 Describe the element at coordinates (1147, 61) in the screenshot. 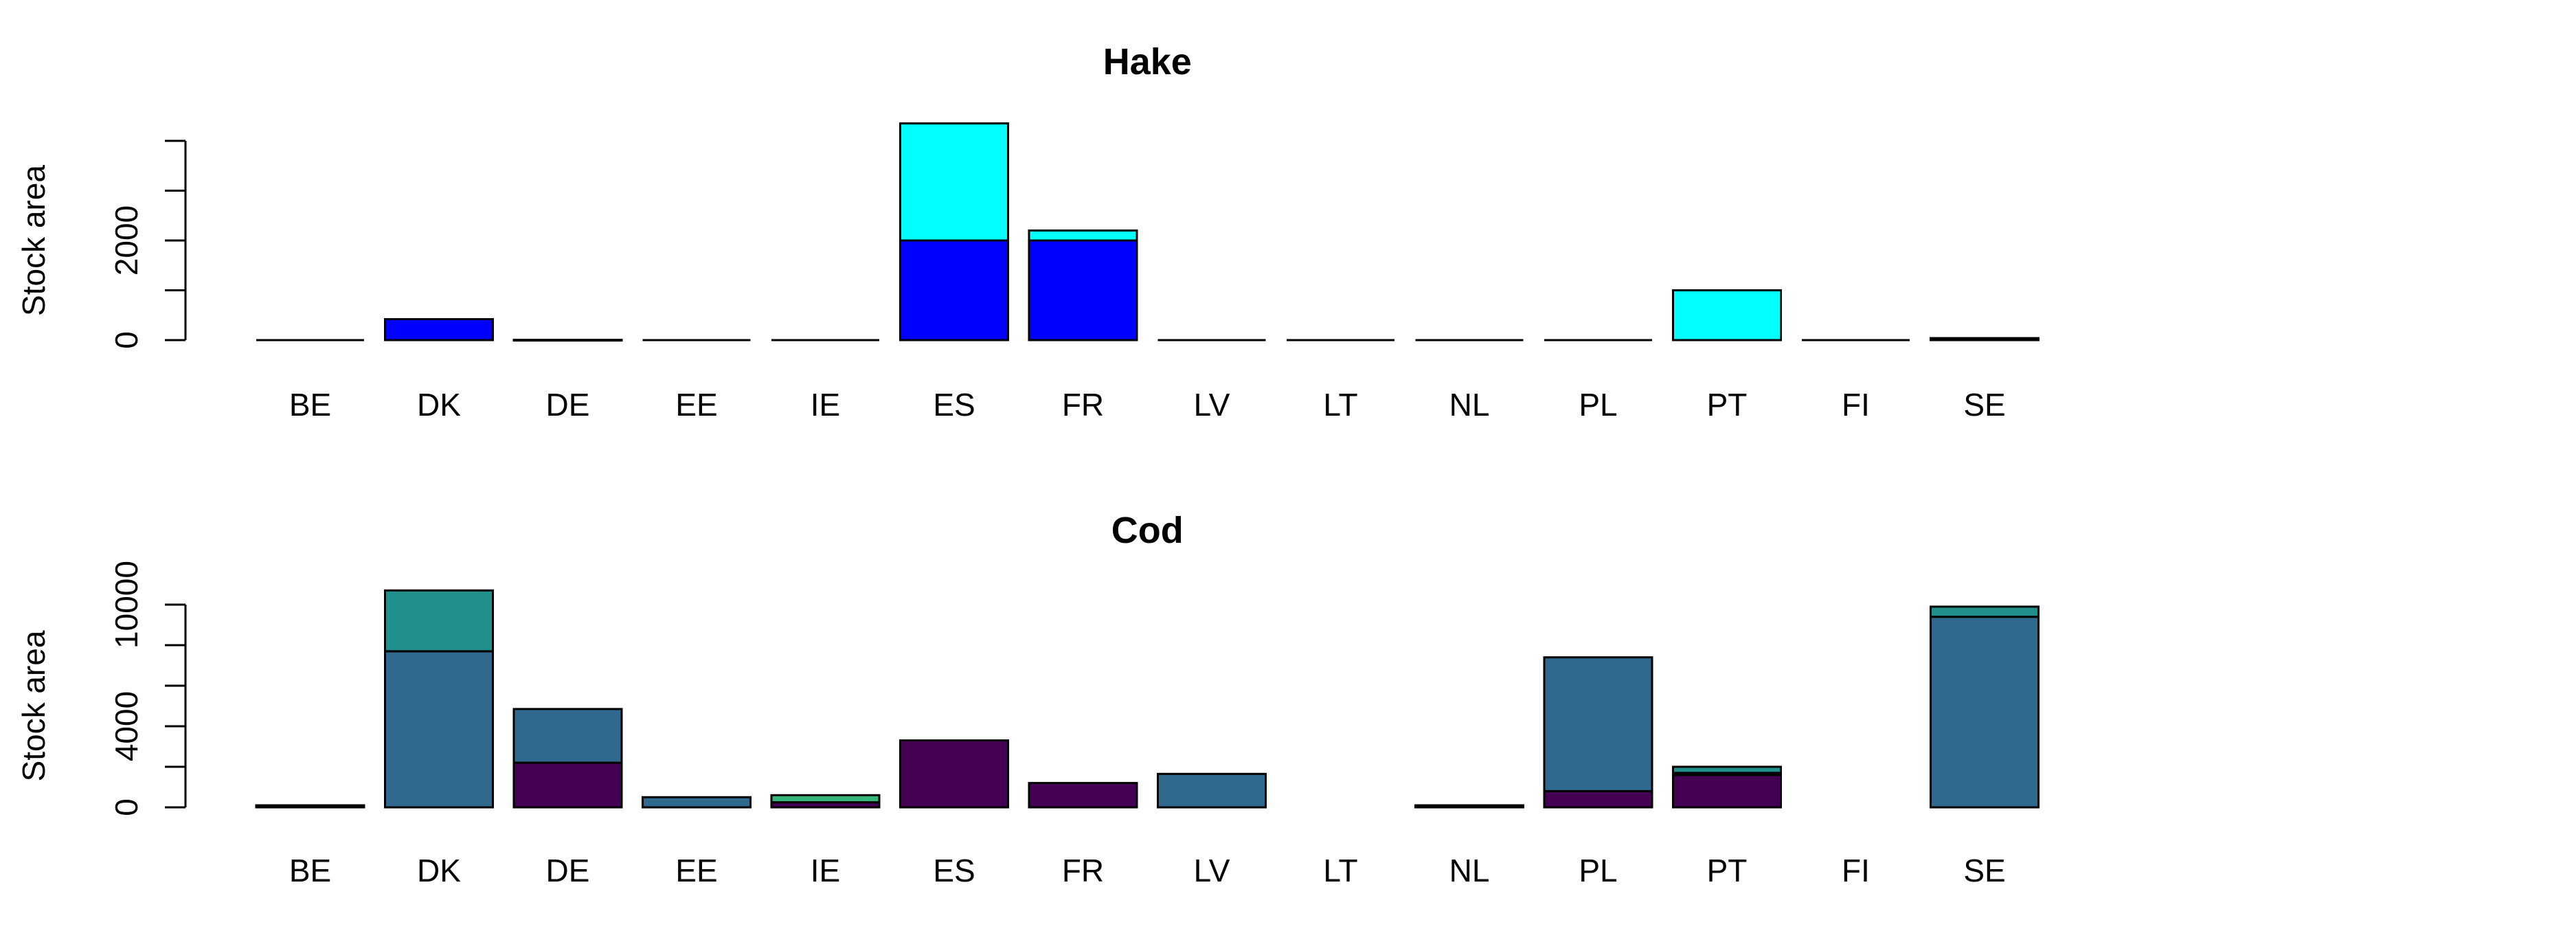

I see `chart-title: Hake` at that location.